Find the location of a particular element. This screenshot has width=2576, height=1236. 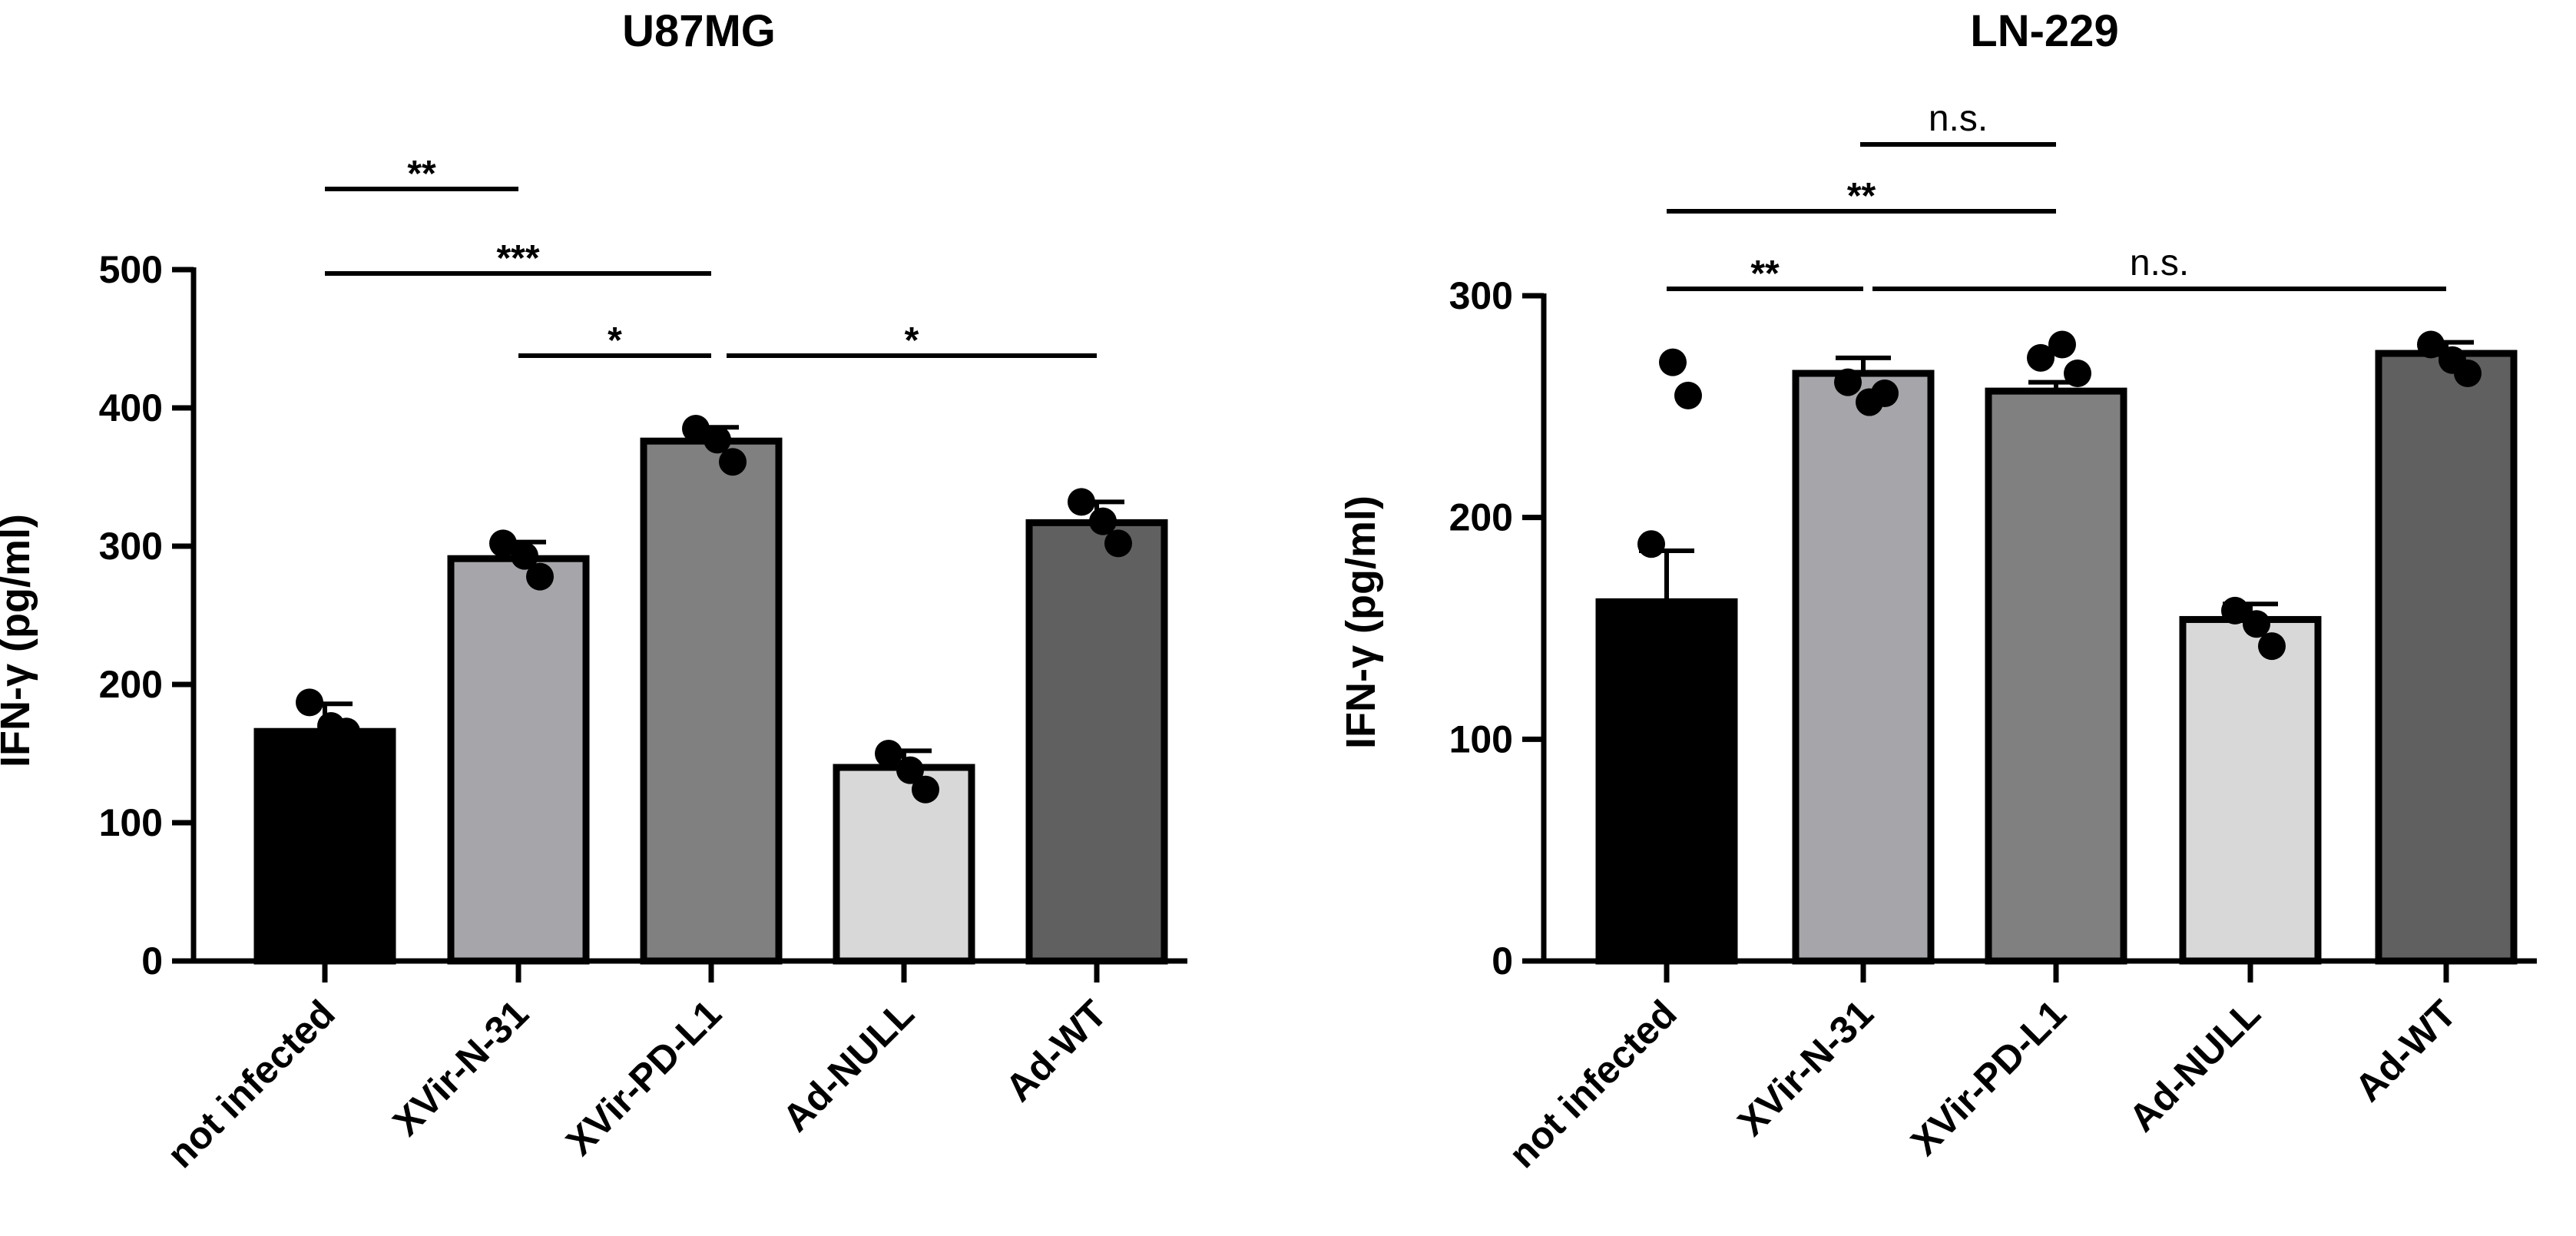

y-tick-label: 400 is located at coordinates (131, 408).